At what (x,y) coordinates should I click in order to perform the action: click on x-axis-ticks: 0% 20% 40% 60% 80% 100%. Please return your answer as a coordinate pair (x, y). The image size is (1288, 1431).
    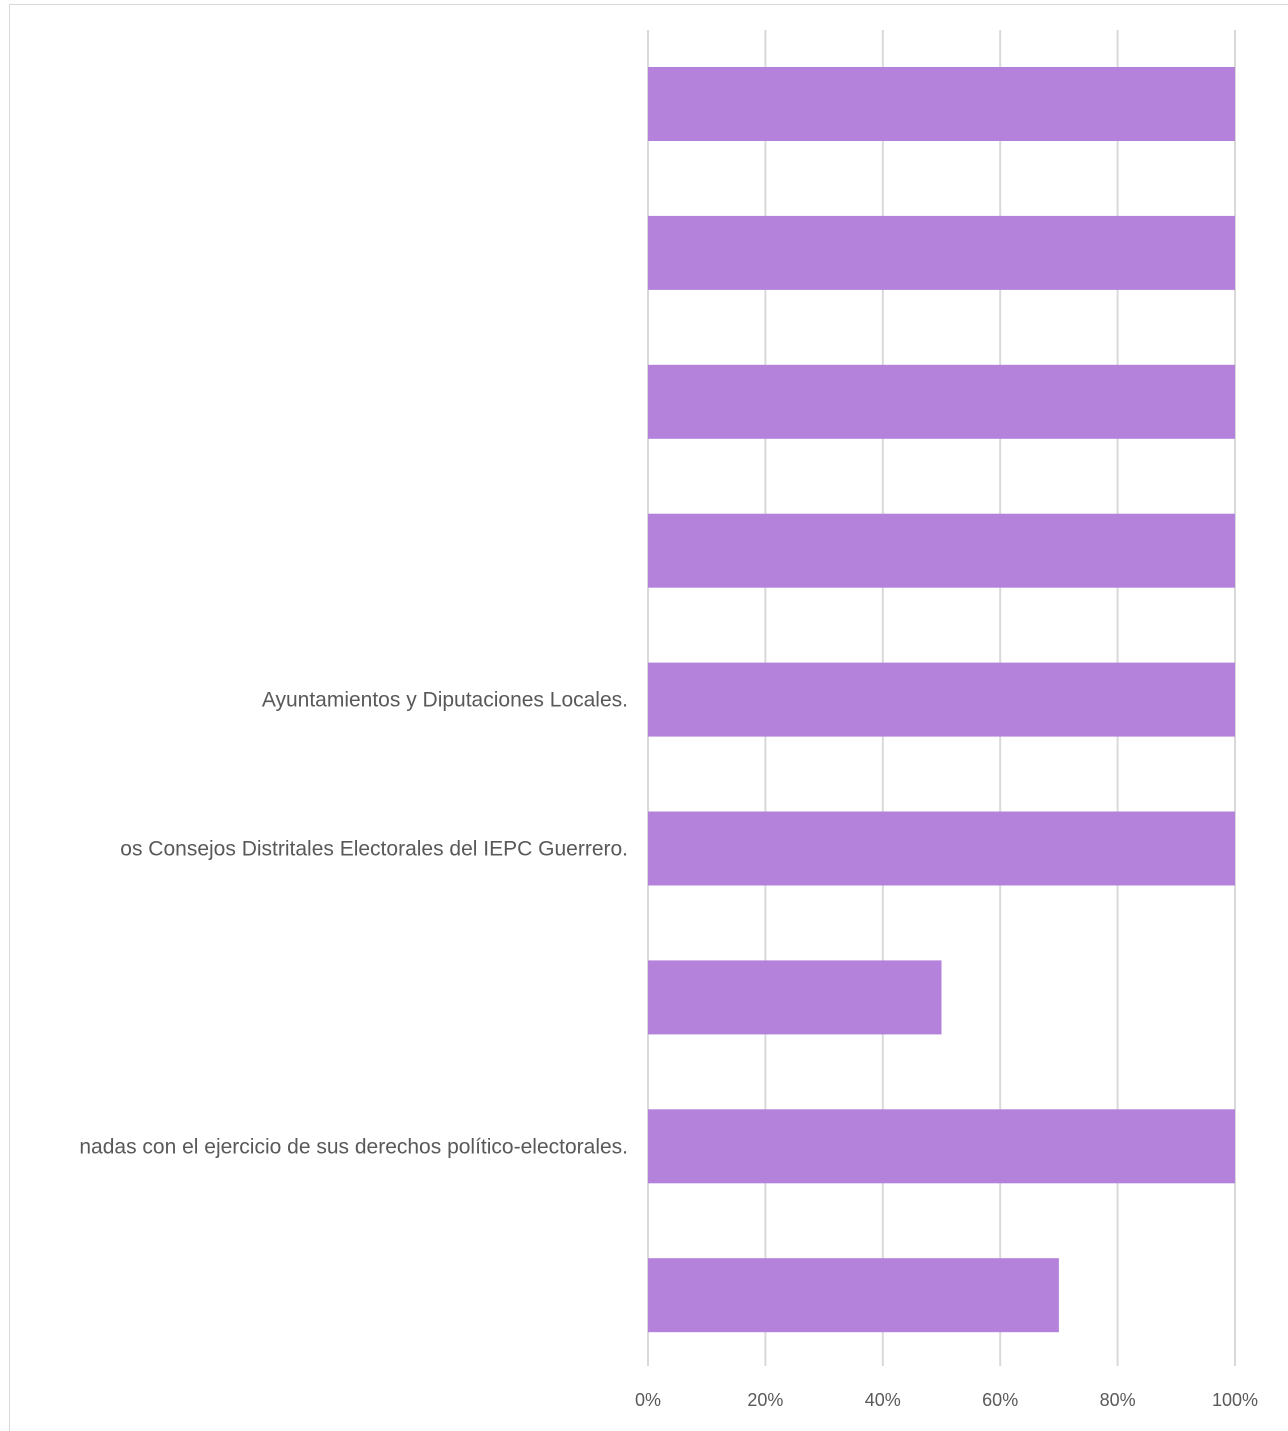
    Looking at the image, I should click on (946, 1400).